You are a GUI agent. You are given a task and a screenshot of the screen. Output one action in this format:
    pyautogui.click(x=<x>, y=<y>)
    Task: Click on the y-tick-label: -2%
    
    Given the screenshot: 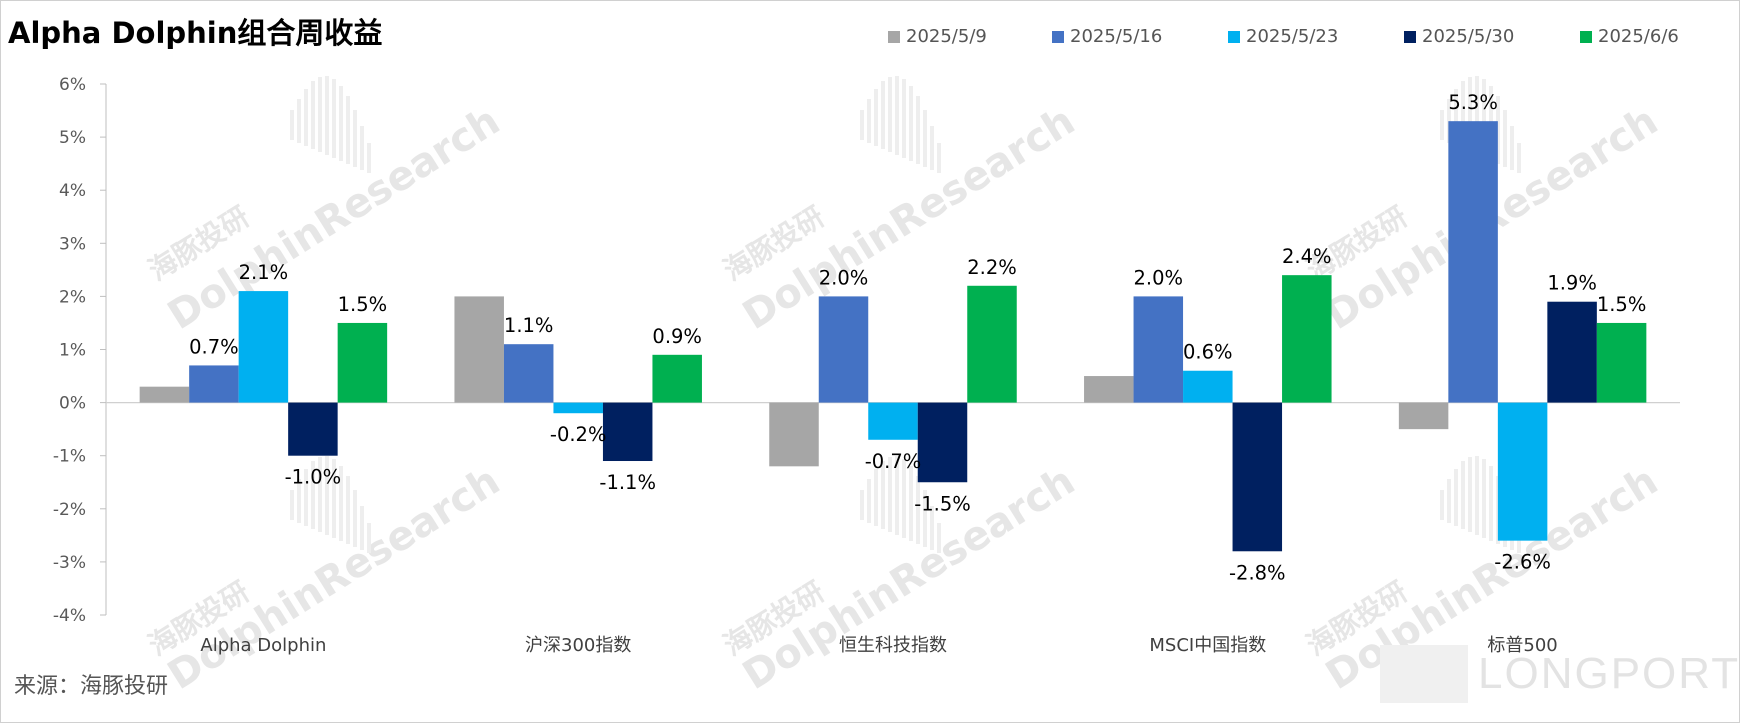 What is the action you would take?
    pyautogui.click(x=69, y=510)
    